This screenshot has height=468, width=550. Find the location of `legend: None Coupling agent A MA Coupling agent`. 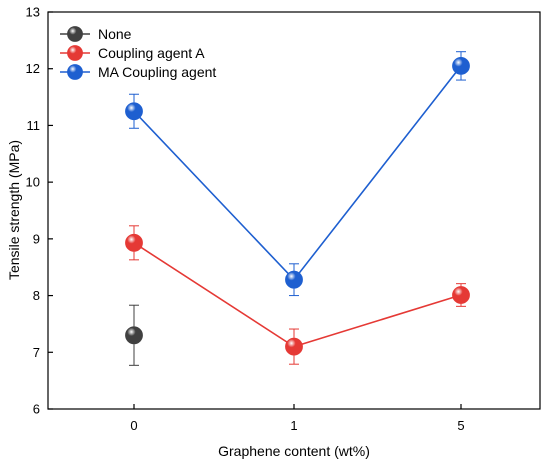

legend: None Coupling agent A MA Coupling agent is located at coordinates (138, 53).